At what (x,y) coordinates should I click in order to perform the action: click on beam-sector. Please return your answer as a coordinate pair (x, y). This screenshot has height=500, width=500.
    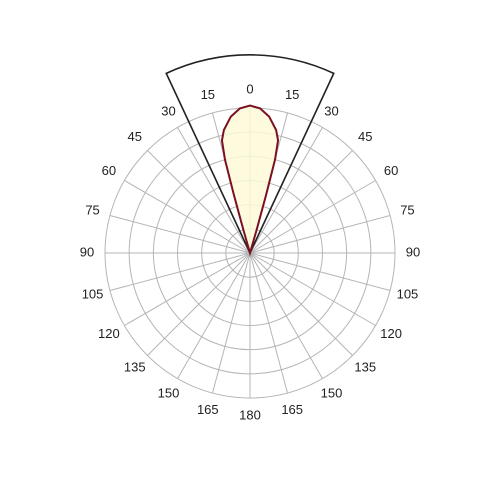
    Looking at the image, I should click on (250, 154).